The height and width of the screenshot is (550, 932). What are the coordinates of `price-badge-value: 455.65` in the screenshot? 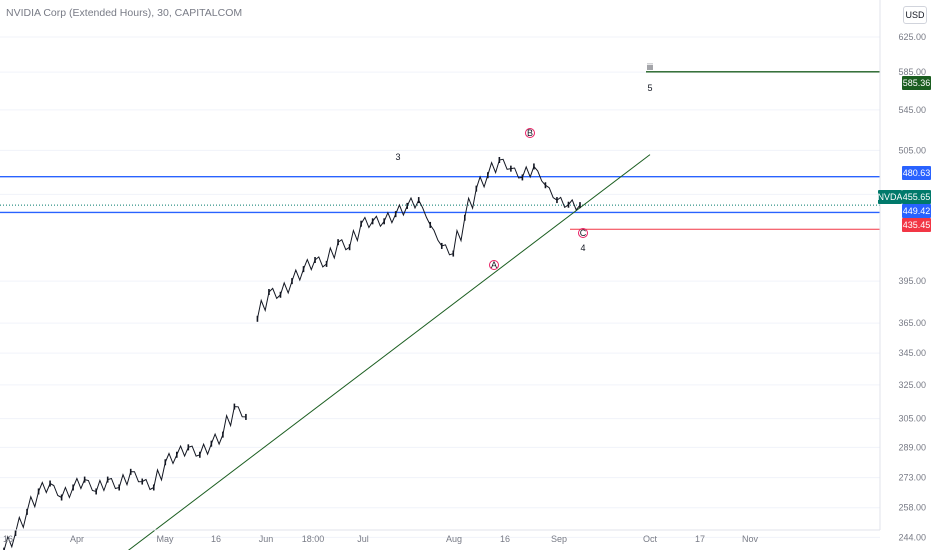 It's located at (917, 197).